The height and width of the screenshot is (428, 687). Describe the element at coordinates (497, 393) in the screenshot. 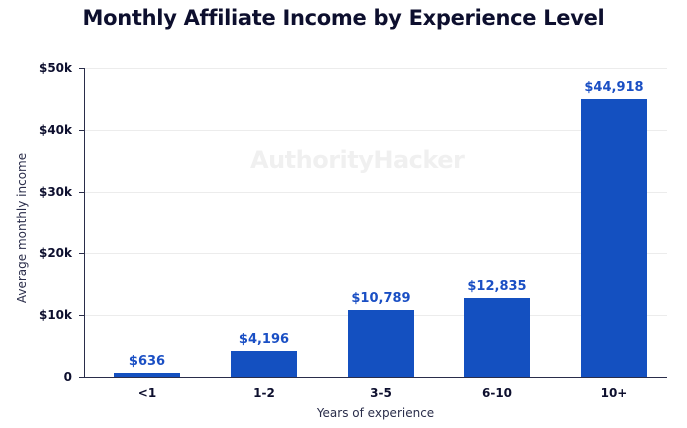

I see `x-tick-label: 6-10` at that location.